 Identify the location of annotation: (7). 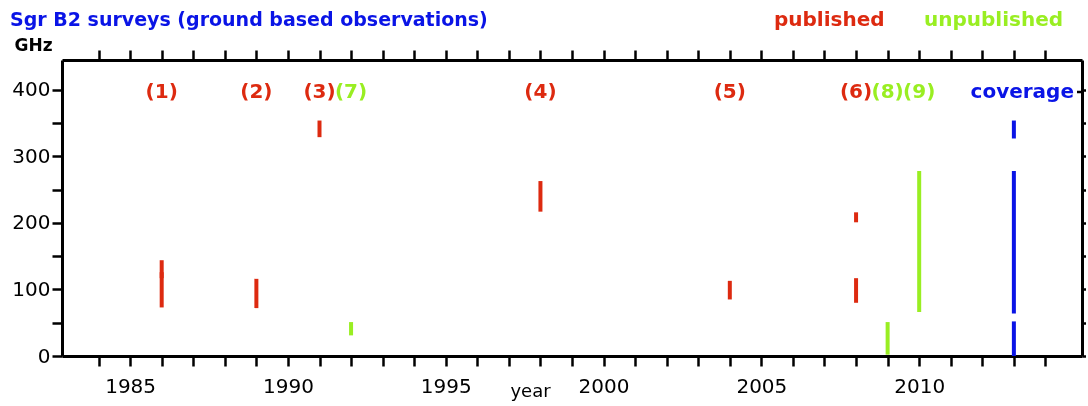
(351, 91).